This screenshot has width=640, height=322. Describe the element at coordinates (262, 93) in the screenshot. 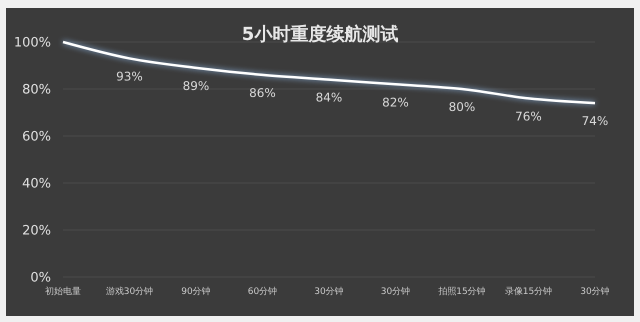

I see `data-label: 86%` at that location.